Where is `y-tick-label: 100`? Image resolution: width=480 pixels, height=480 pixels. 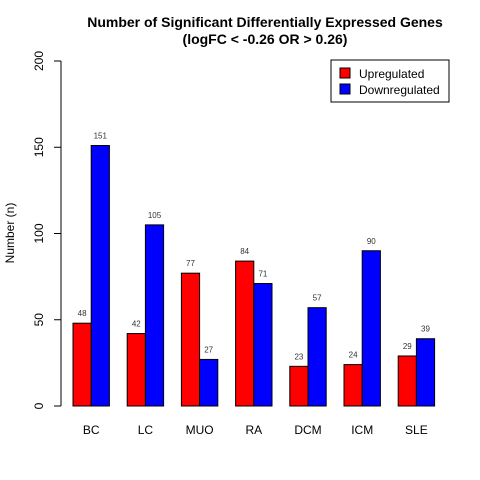
y-tick-label: 100 is located at coordinates (39, 233).